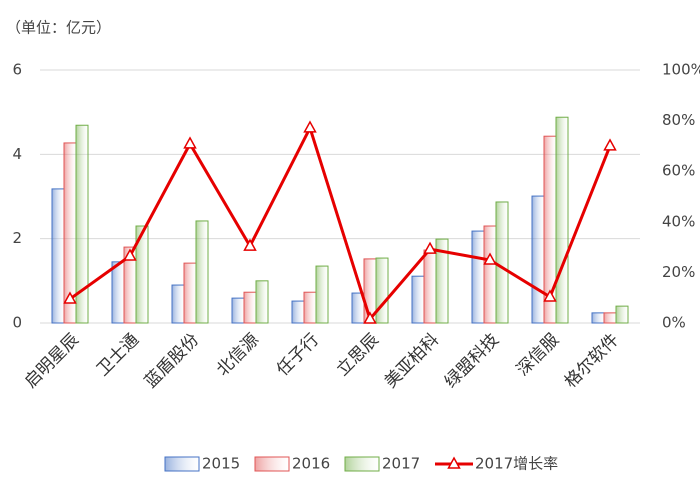 The image size is (700, 478). Describe the element at coordinates (17, 238) in the screenshot. I see `y-tick-label: 2` at that location.